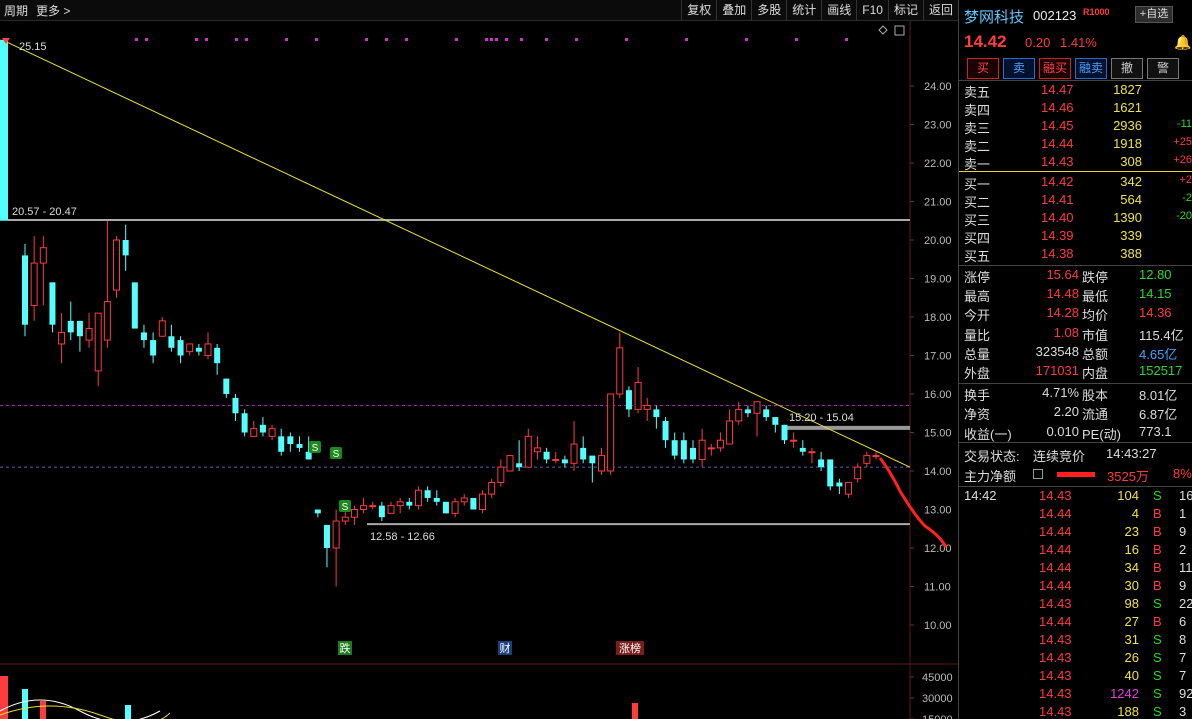  What do you see at coordinates (33, 47) in the screenshot?
I see `annotation-top: 25.15` at bounding box center [33, 47].